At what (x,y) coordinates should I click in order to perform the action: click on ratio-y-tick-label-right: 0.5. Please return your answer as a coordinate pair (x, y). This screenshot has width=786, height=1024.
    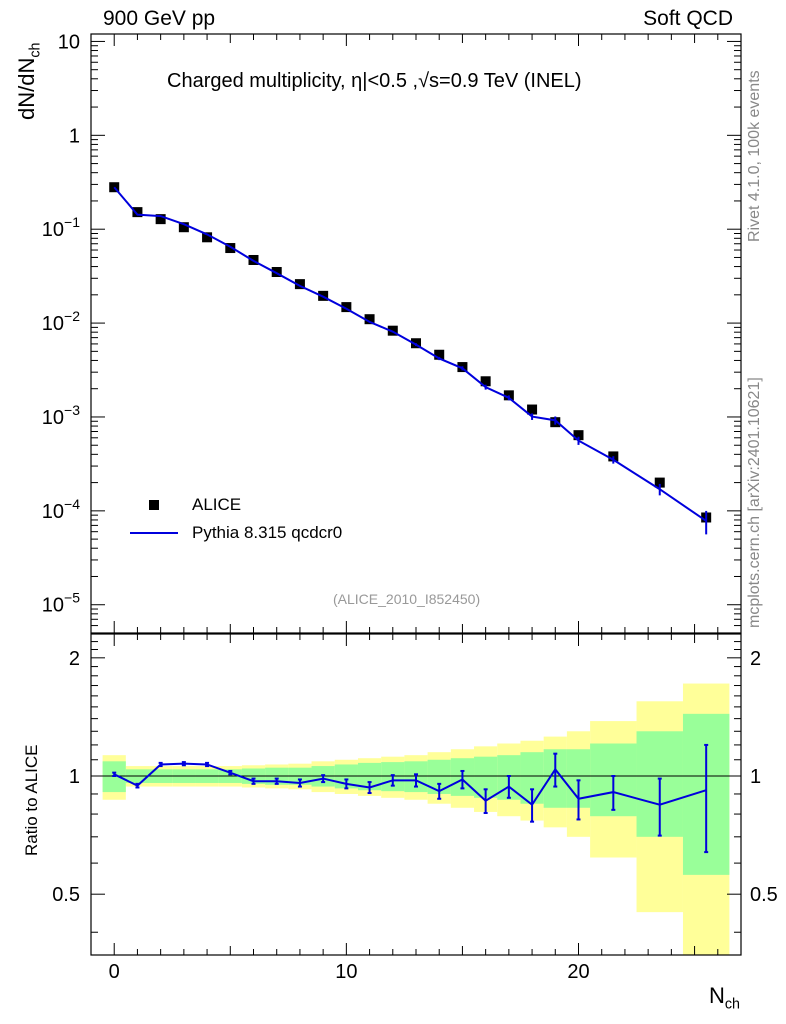
    Looking at the image, I should click on (764, 895).